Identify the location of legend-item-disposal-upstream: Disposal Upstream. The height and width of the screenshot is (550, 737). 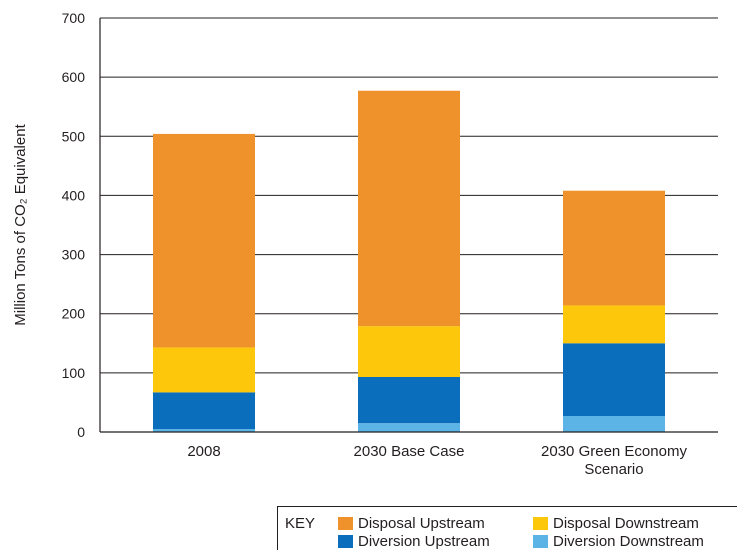
(411, 523).